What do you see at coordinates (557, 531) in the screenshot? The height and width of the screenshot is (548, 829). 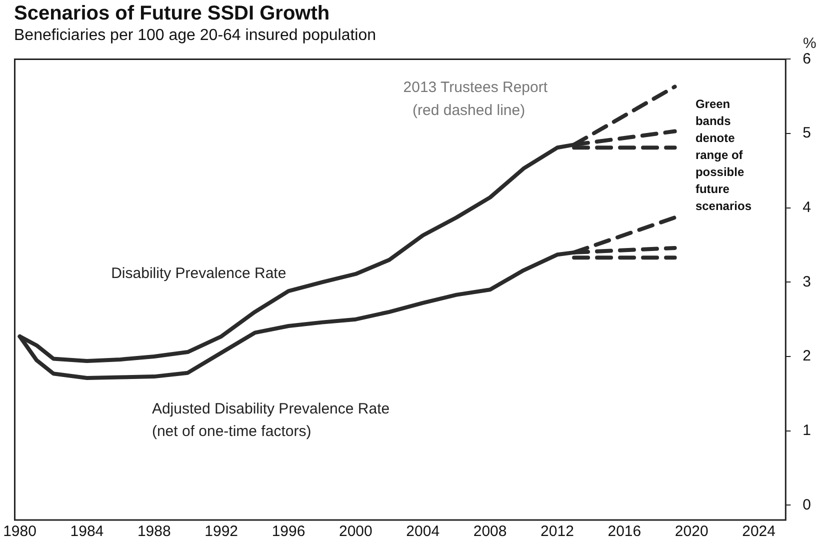 I see `x-tick-label: 2012` at bounding box center [557, 531].